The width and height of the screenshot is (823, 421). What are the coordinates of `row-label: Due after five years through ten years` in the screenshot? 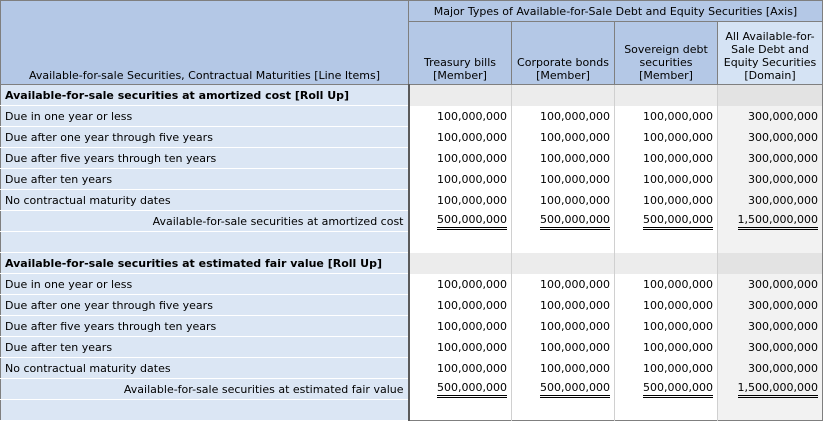 It's located at (205, 158).